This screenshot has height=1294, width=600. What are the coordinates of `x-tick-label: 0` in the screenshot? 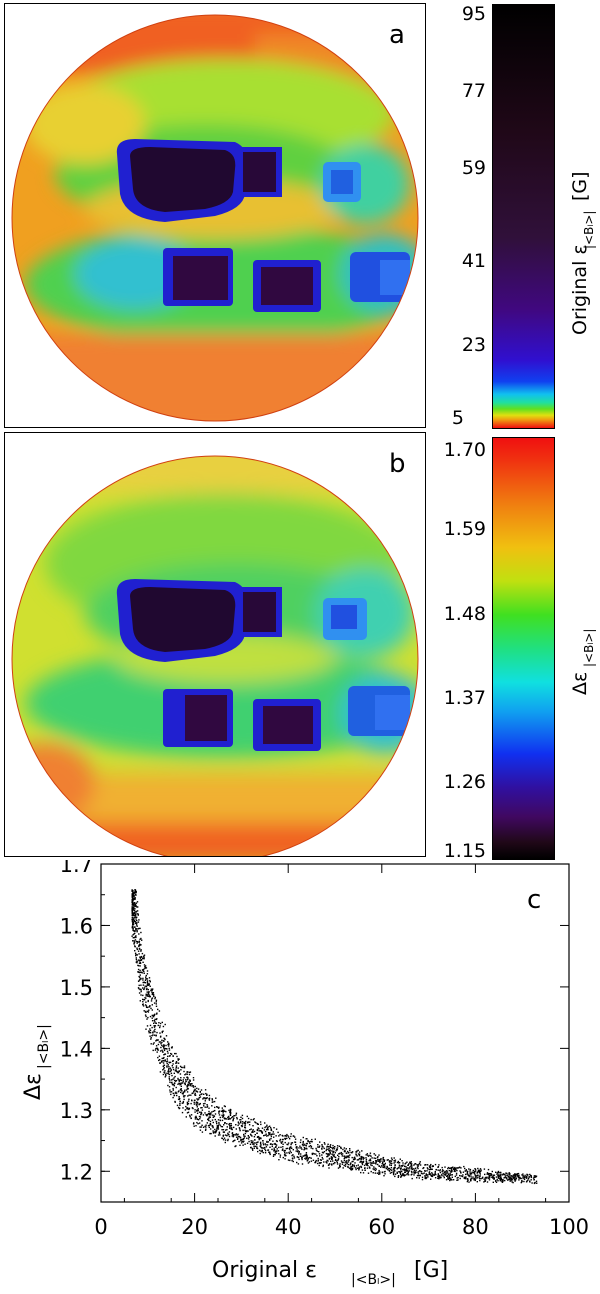 It's located at (100, 1227).